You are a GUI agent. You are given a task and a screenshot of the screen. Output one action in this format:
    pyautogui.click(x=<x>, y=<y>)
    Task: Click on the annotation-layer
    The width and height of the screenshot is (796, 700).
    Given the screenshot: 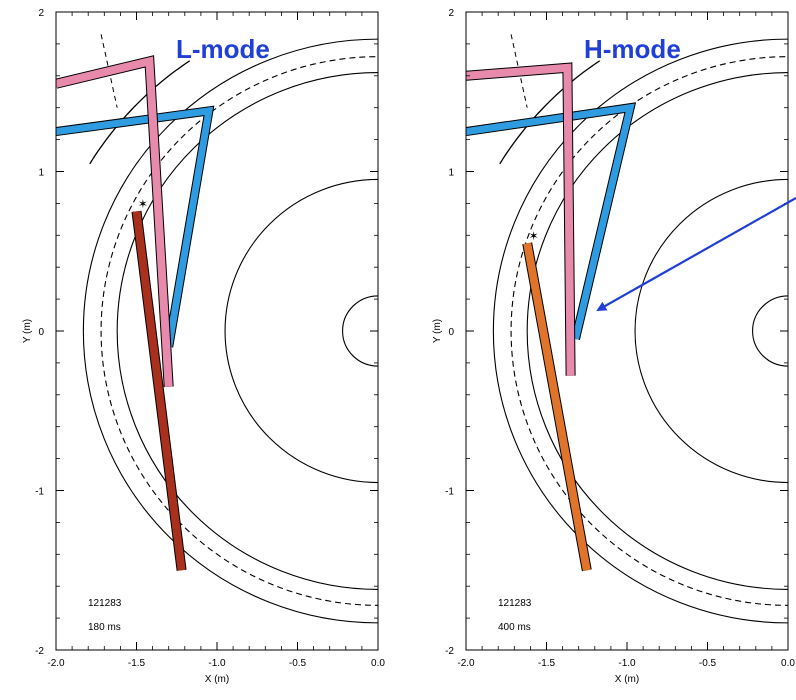 What is the action you would take?
    pyautogui.click(x=696, y=254)
    